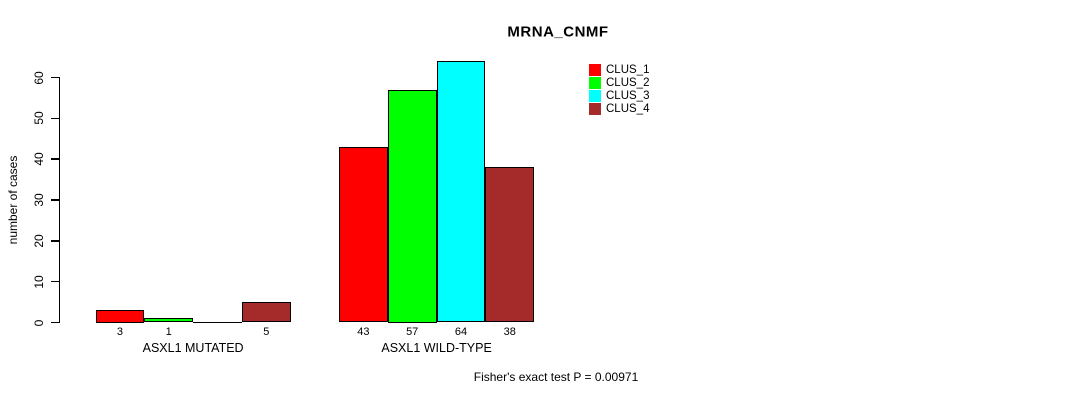 The height and width of the screenshot is (400, 1090). I want to click on legend-label-CLUS_2: CLUS_2, so click(628, 82).